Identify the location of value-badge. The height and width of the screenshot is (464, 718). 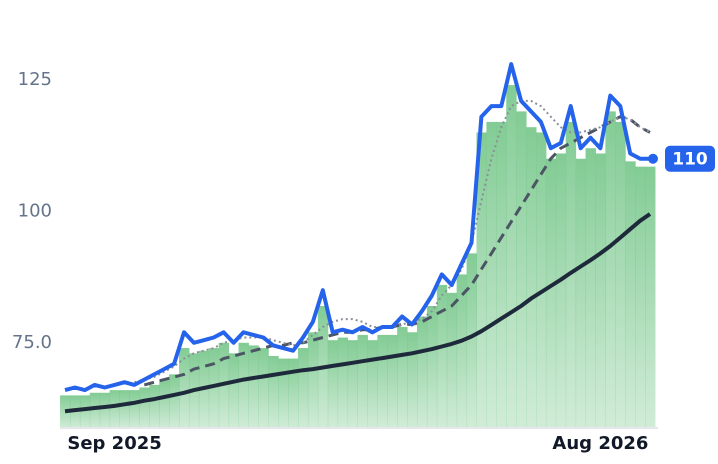
(690, 158).